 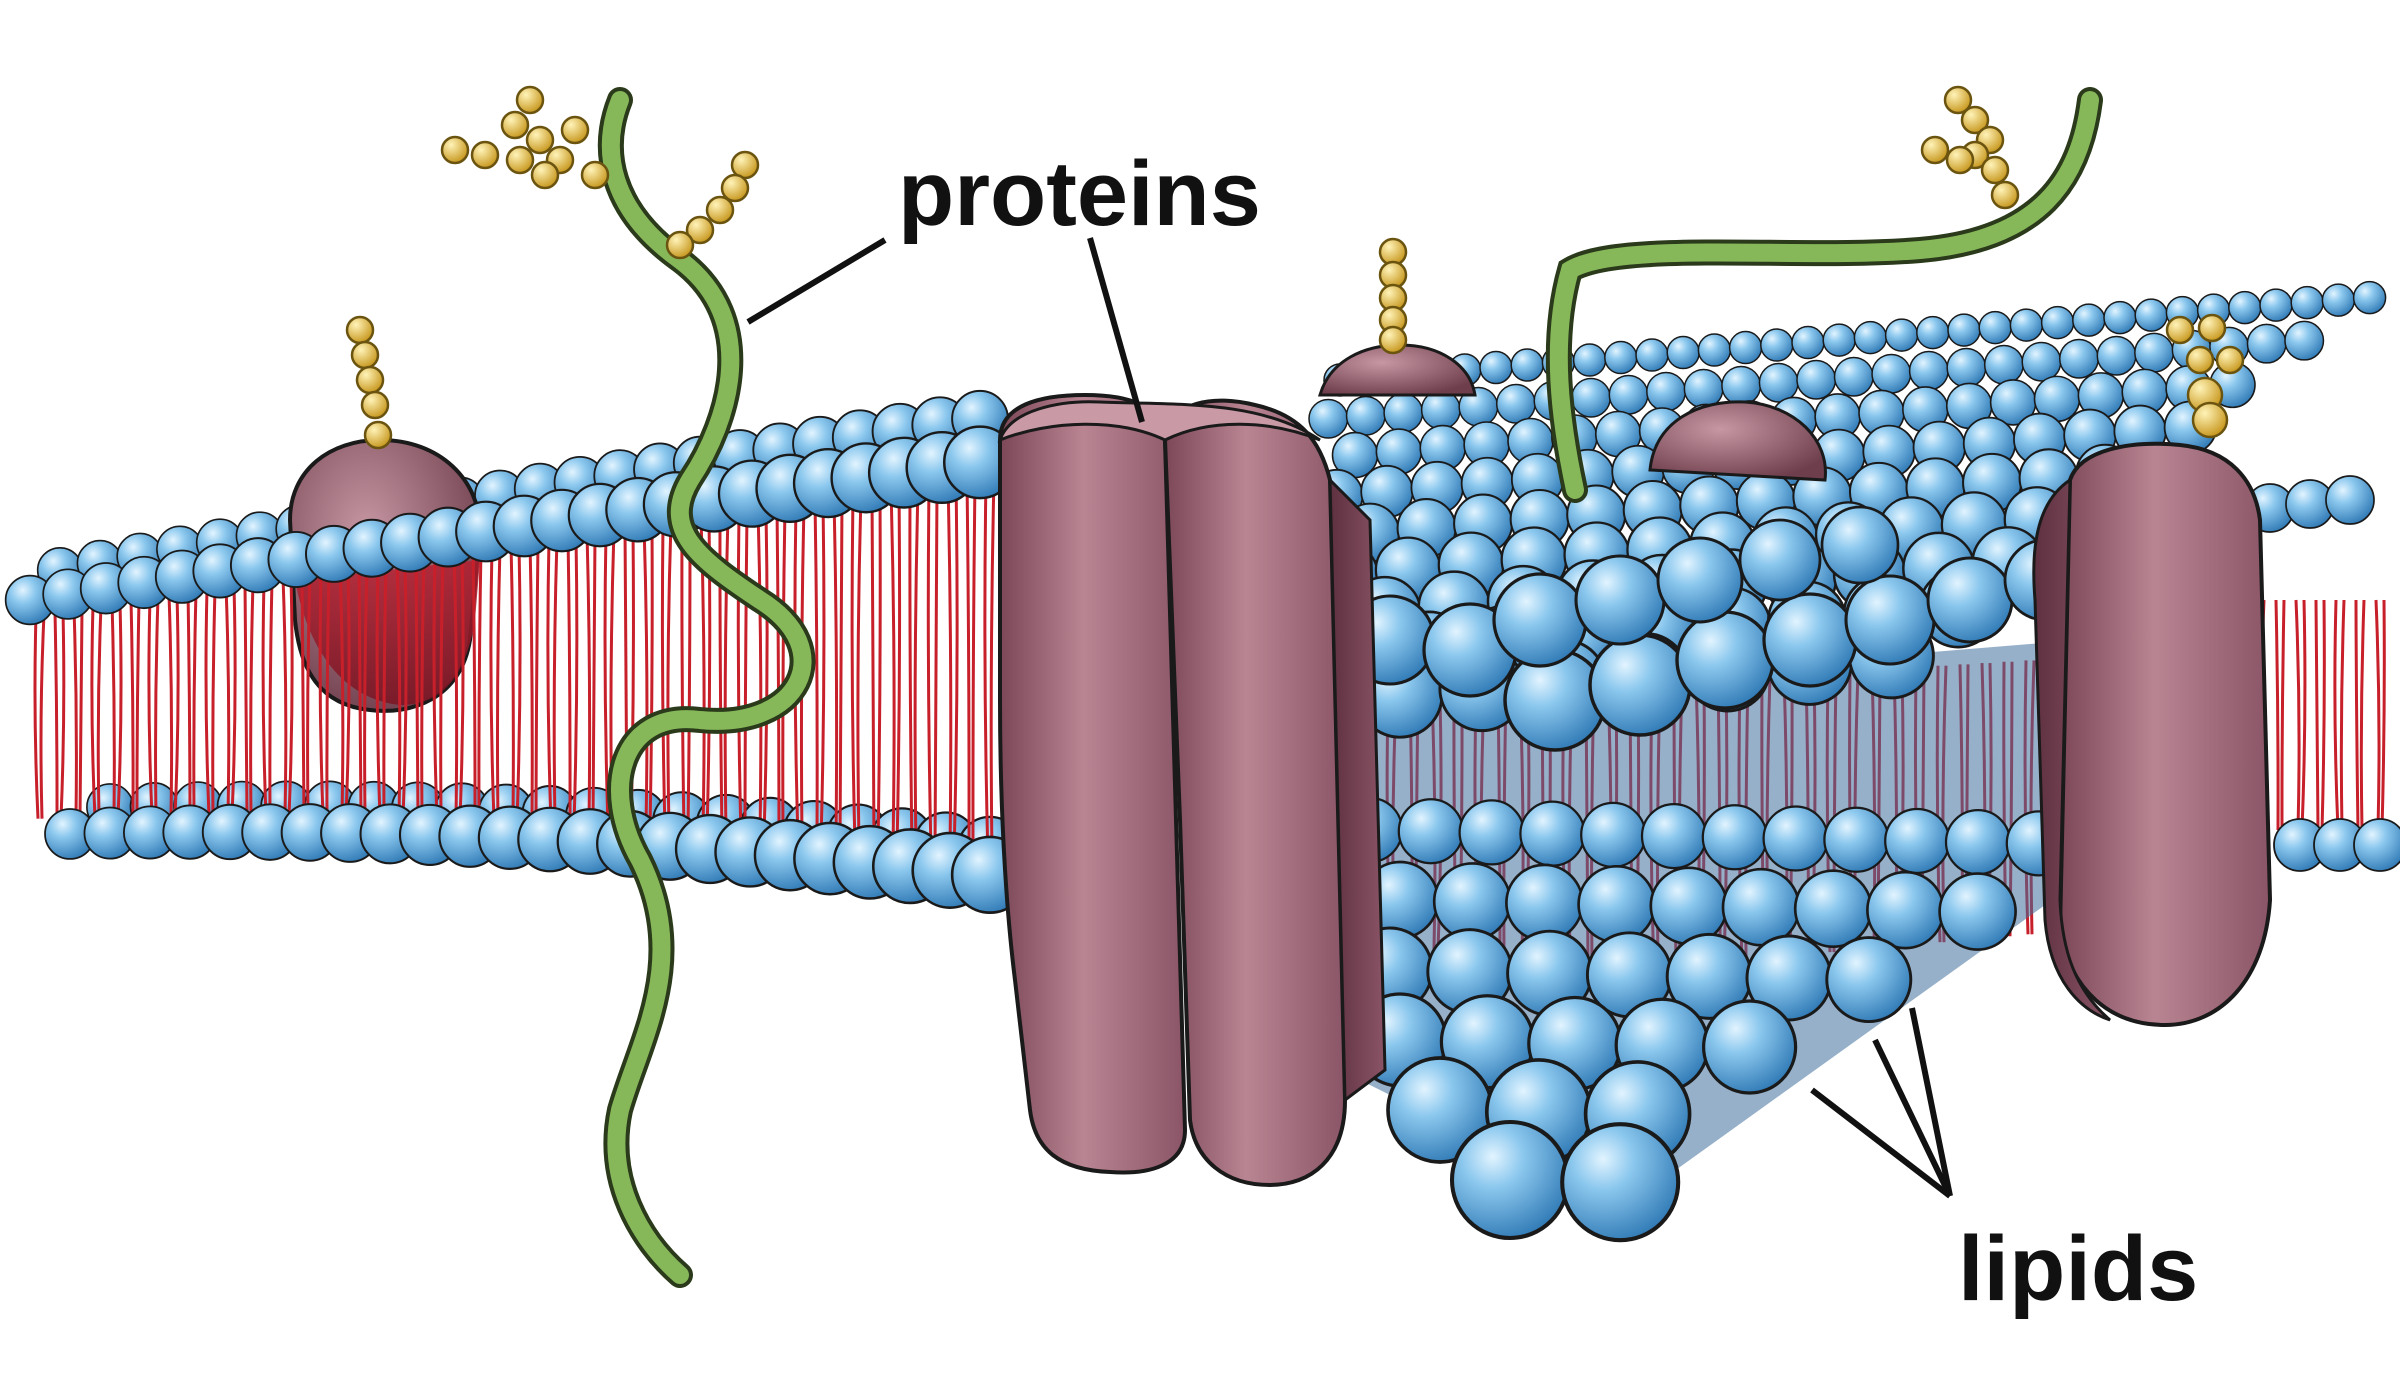 I want to click on transmembrane-protein-right-side, so click(x=2071, y=749).